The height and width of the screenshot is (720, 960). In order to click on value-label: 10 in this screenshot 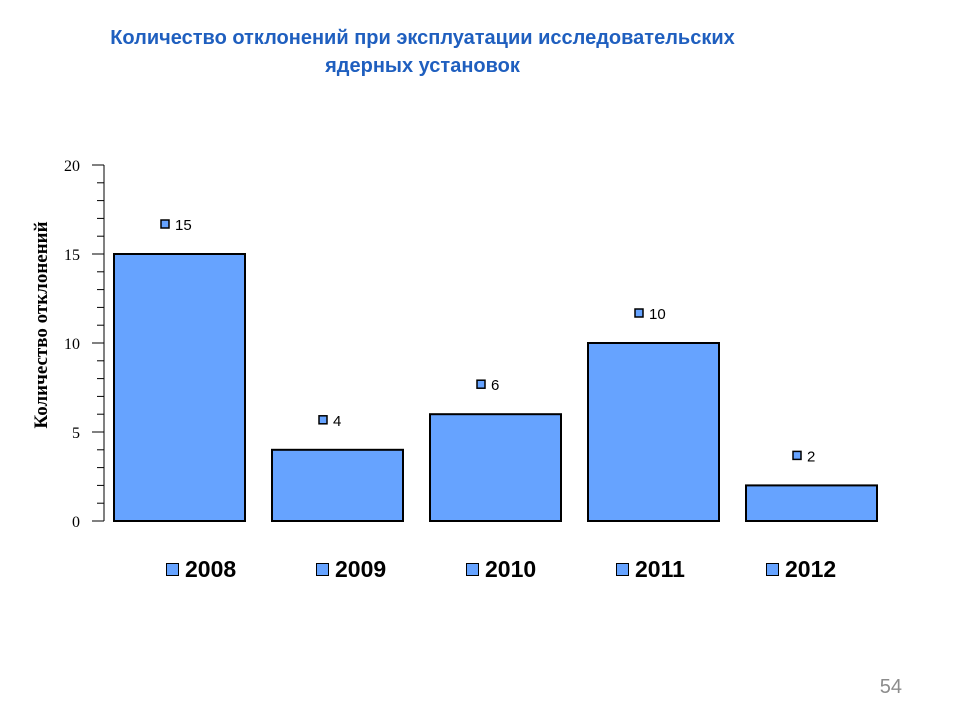, I will do `click(657, 314)`.